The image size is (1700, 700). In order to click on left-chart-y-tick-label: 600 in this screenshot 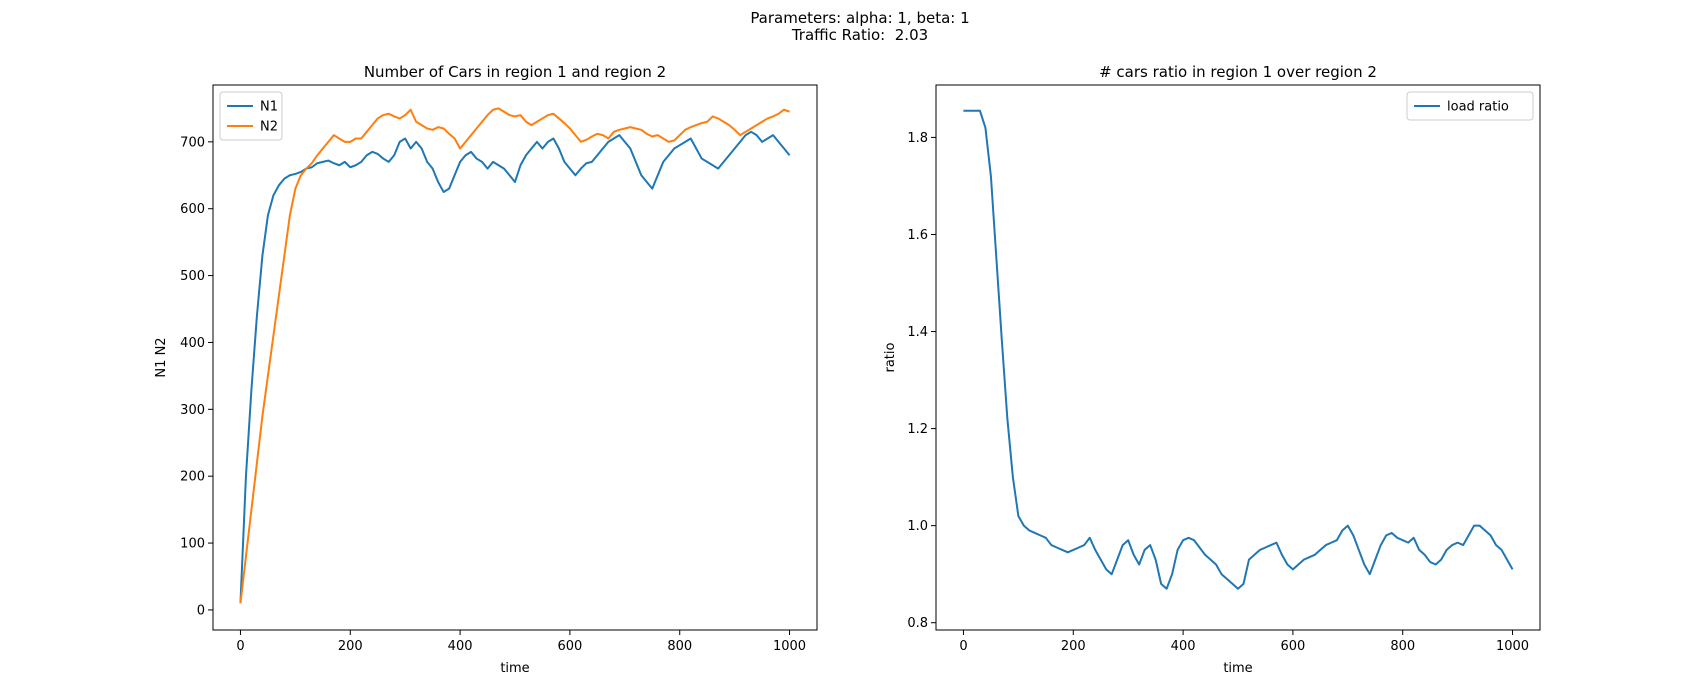, I will do `click(192, 209)`.